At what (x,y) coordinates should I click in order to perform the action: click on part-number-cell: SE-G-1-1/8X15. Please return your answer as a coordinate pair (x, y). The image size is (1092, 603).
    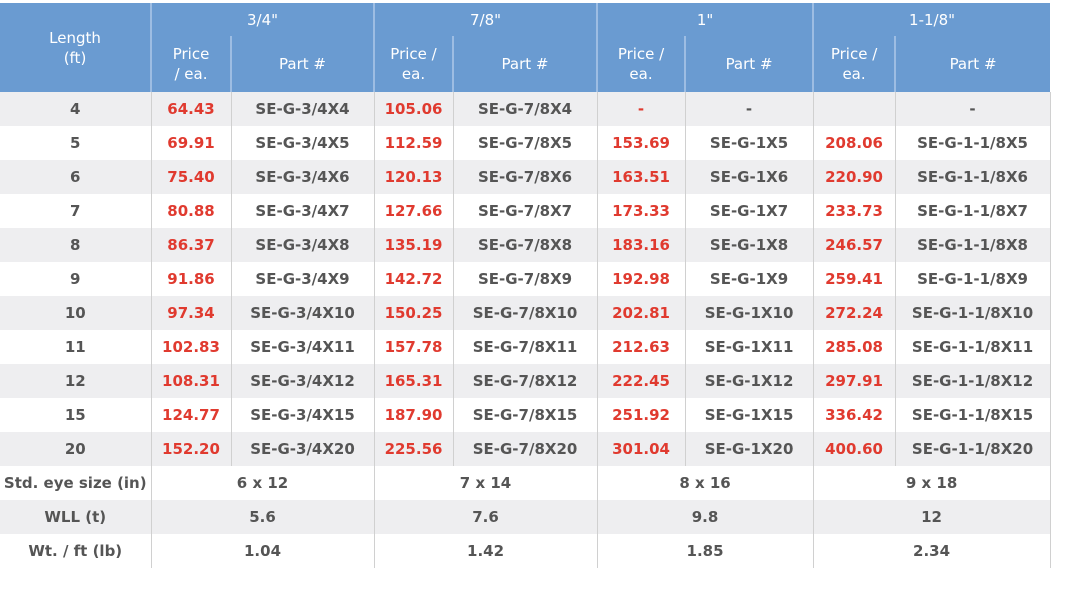
    Looking at the image, I should click on (972, 415).